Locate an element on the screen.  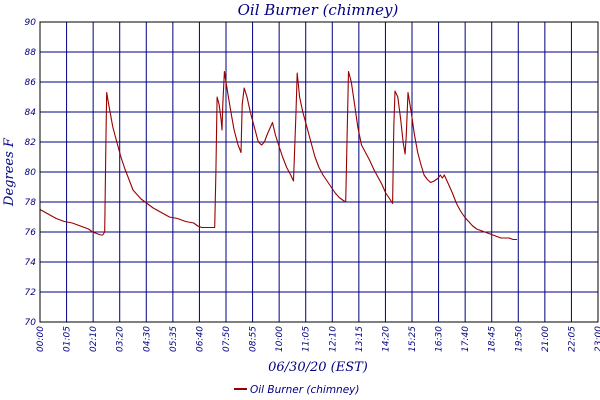
y-tick-label: 86 is located at coordinates (31, 83).